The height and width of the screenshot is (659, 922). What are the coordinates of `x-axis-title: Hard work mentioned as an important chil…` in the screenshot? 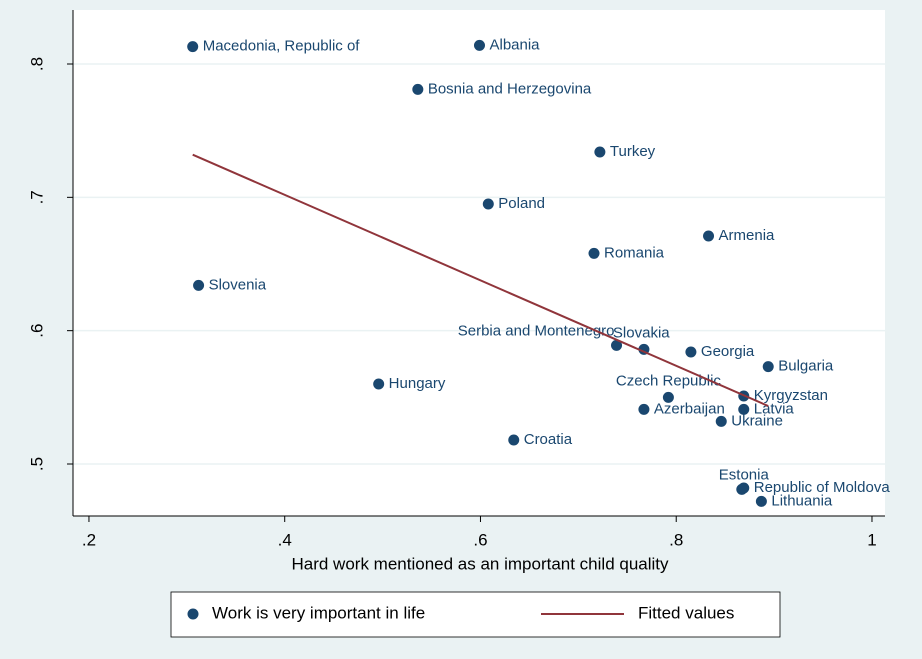 It's located at (480, 563).